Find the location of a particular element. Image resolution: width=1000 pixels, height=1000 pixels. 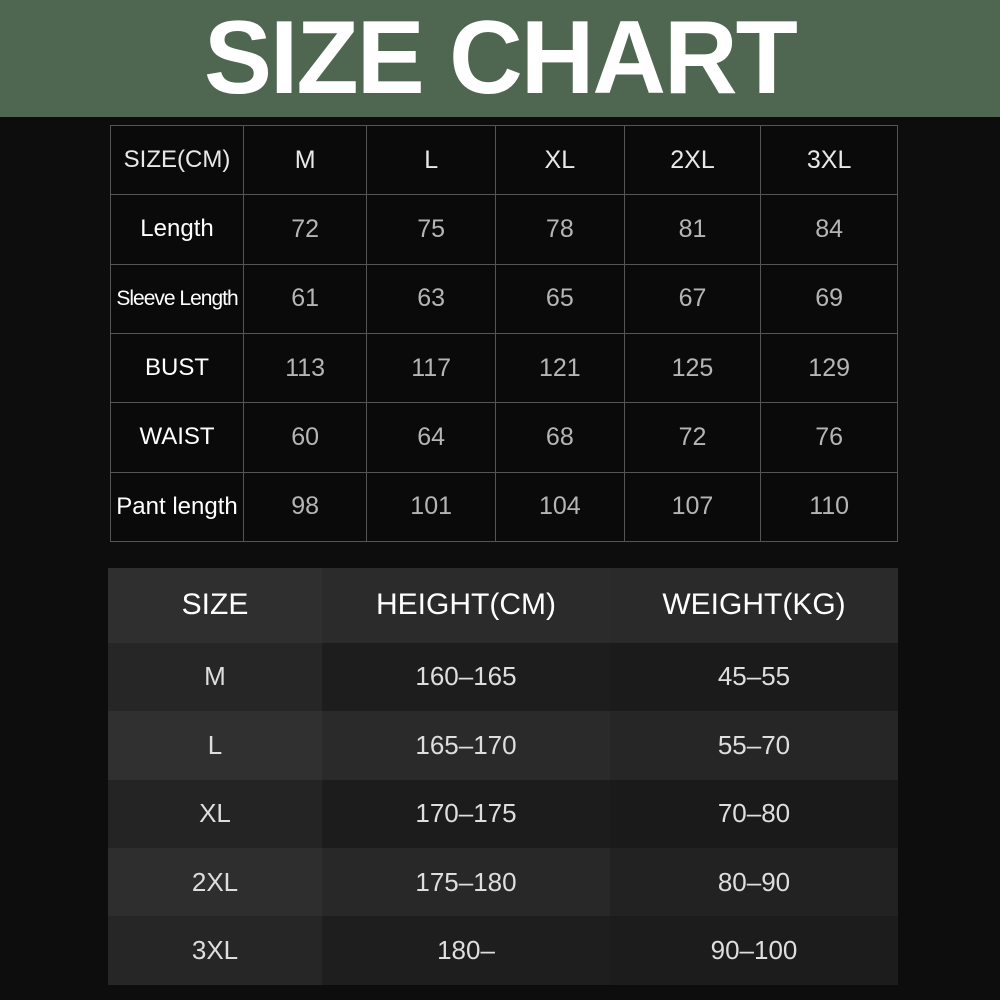

table-row: 2XL 175–180 80–90 is located at coordinates (503, 882).